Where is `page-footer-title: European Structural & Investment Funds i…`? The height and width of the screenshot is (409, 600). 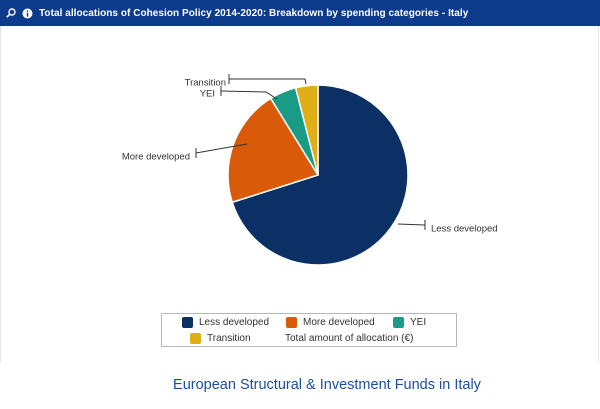
page-footer-title: European Structural & Investment Funds i… is located at coordinates (327, 385).